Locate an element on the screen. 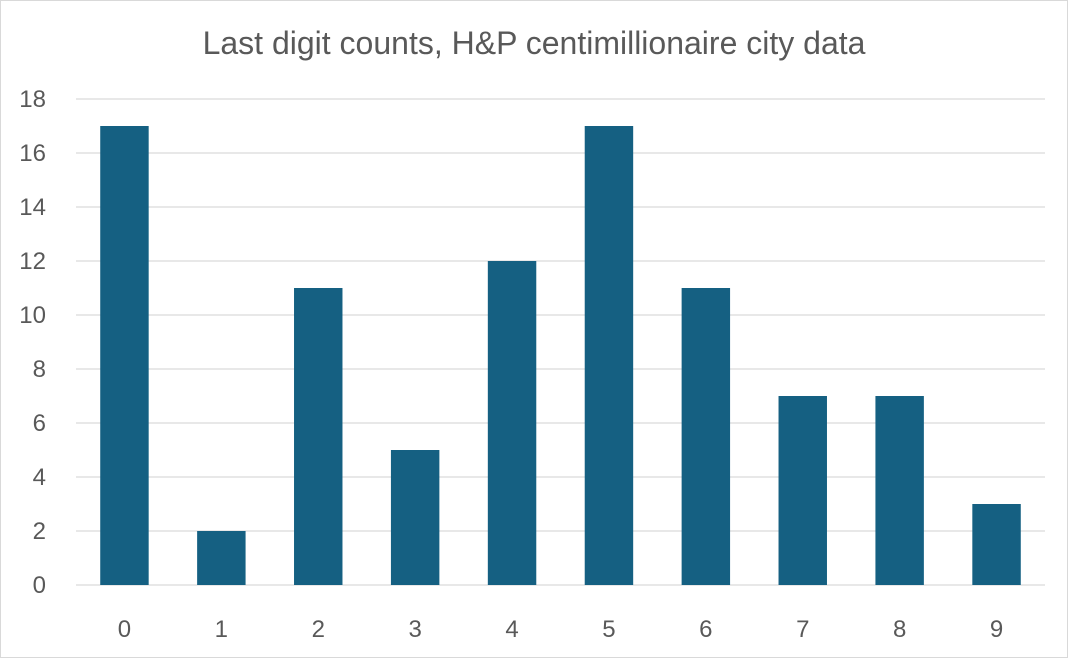 The width and height of the screenshot is (1068, 658). x-tick-label: 4 is located at coordinates (511, 629).